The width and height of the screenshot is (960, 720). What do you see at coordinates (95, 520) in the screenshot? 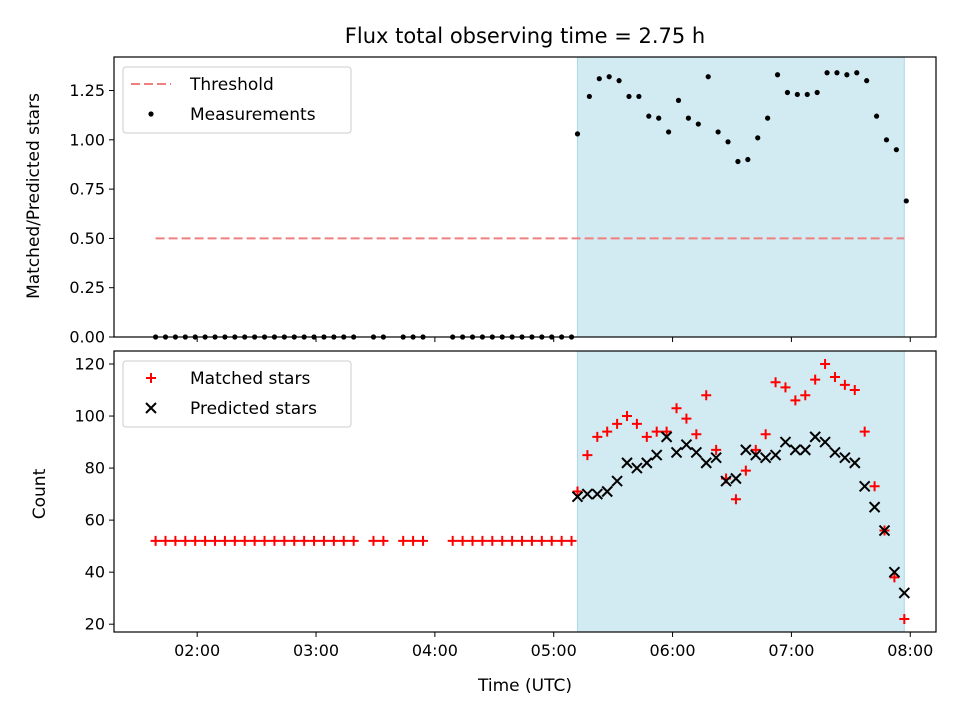
I see `y-tick-label: 60` at bounding box center [95, 520].